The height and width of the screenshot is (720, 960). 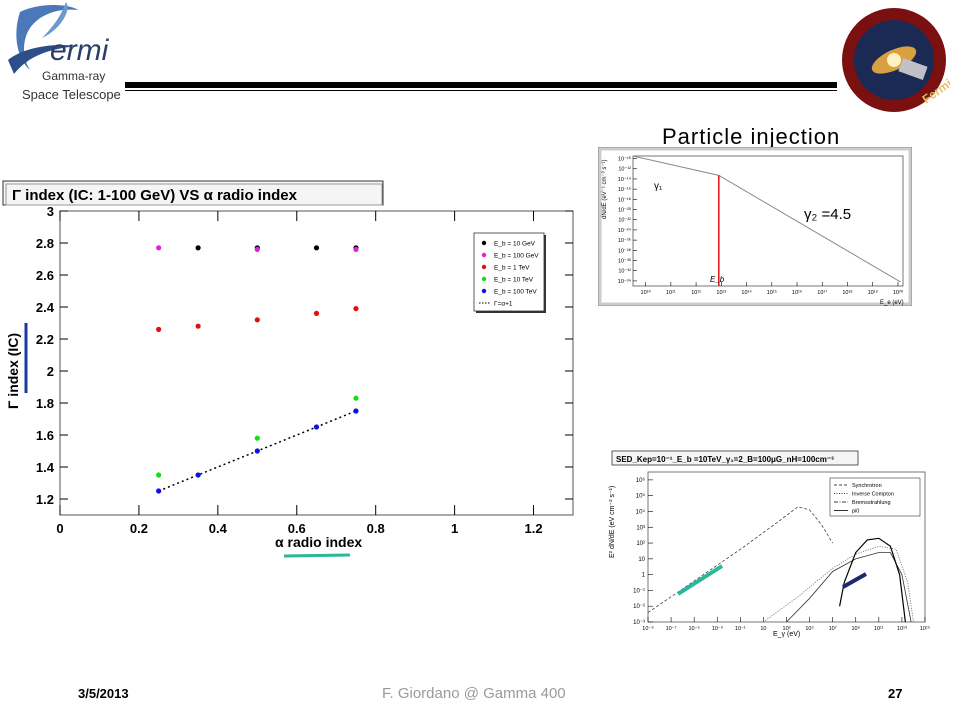 What do you see at coordinates (624, 250) in the screenshot?
I see `y-tick-label: 10⁻²⁸` at bounding box center [624, 250].